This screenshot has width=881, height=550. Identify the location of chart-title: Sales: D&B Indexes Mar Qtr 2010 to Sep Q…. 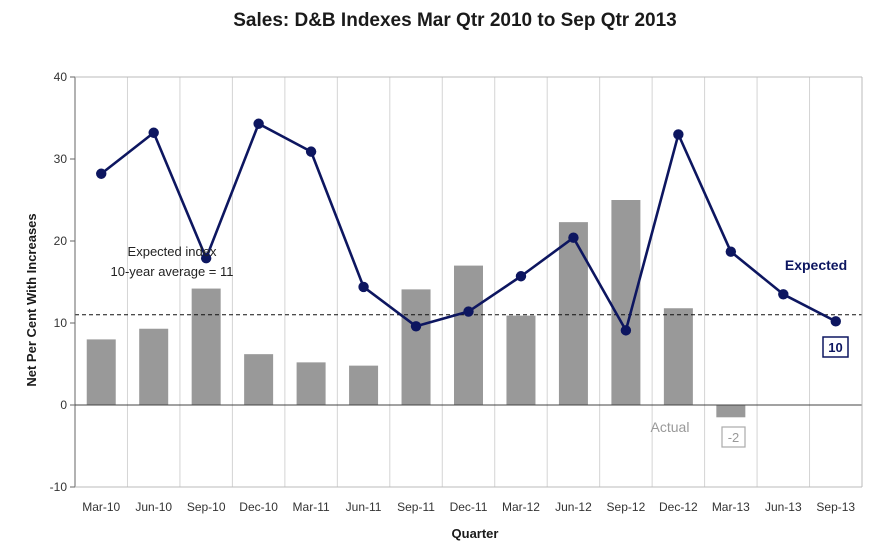
(455, 20).